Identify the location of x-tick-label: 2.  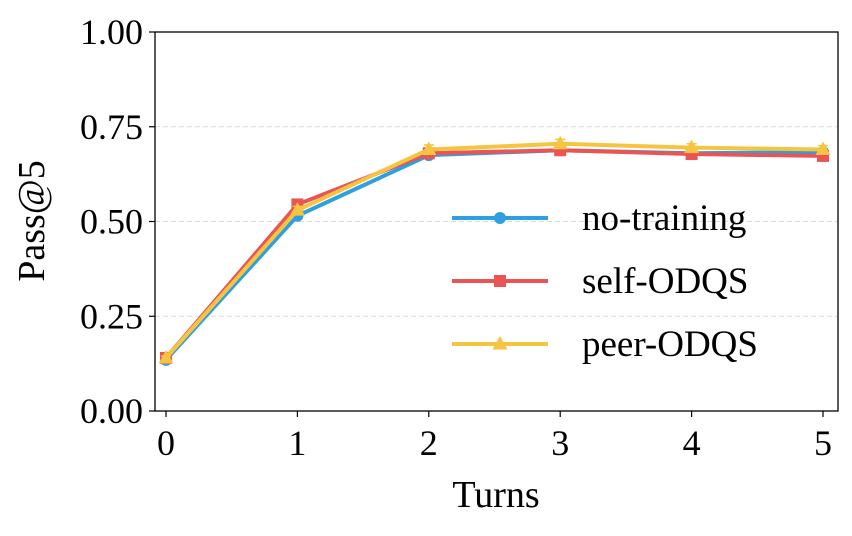
(429, 443).